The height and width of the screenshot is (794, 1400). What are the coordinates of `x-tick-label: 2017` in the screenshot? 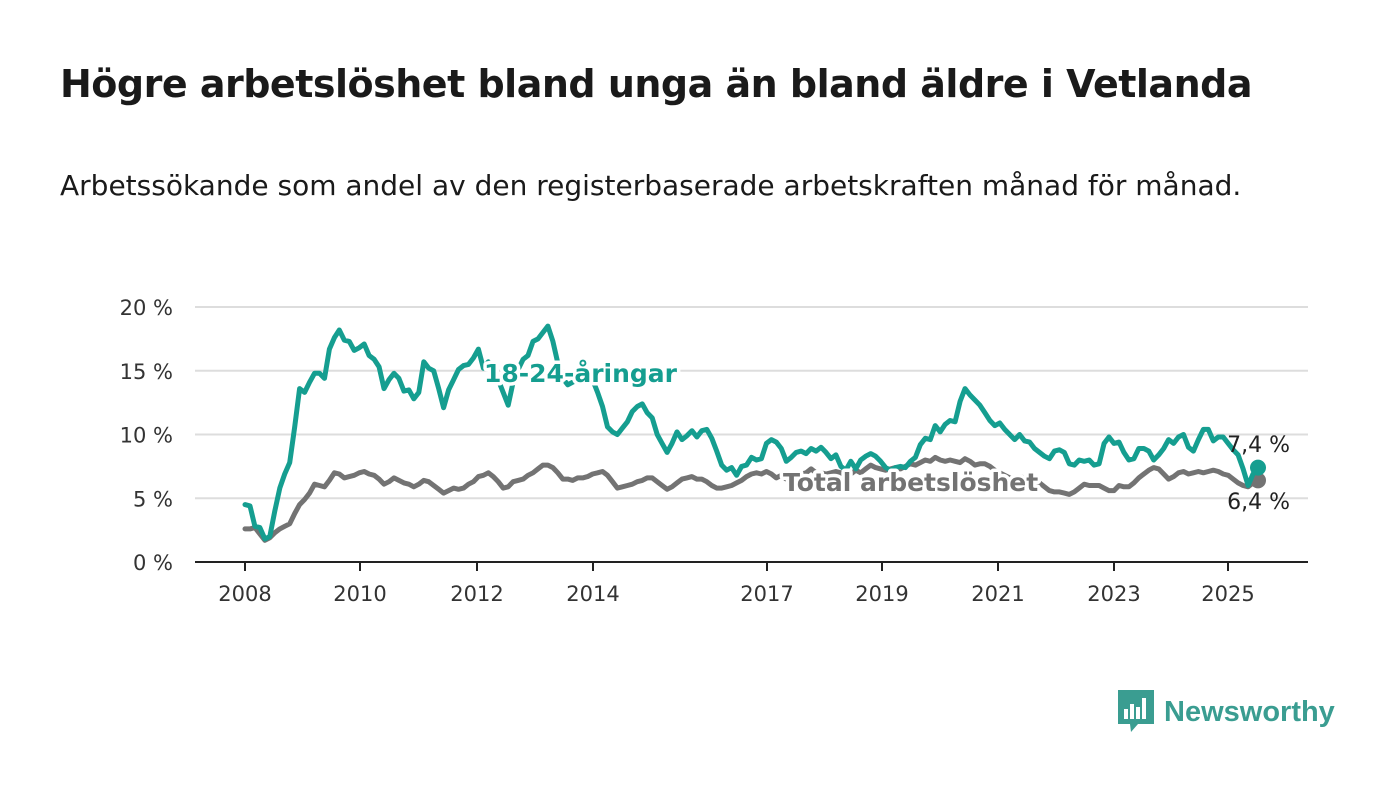 It's located at (766, 594).